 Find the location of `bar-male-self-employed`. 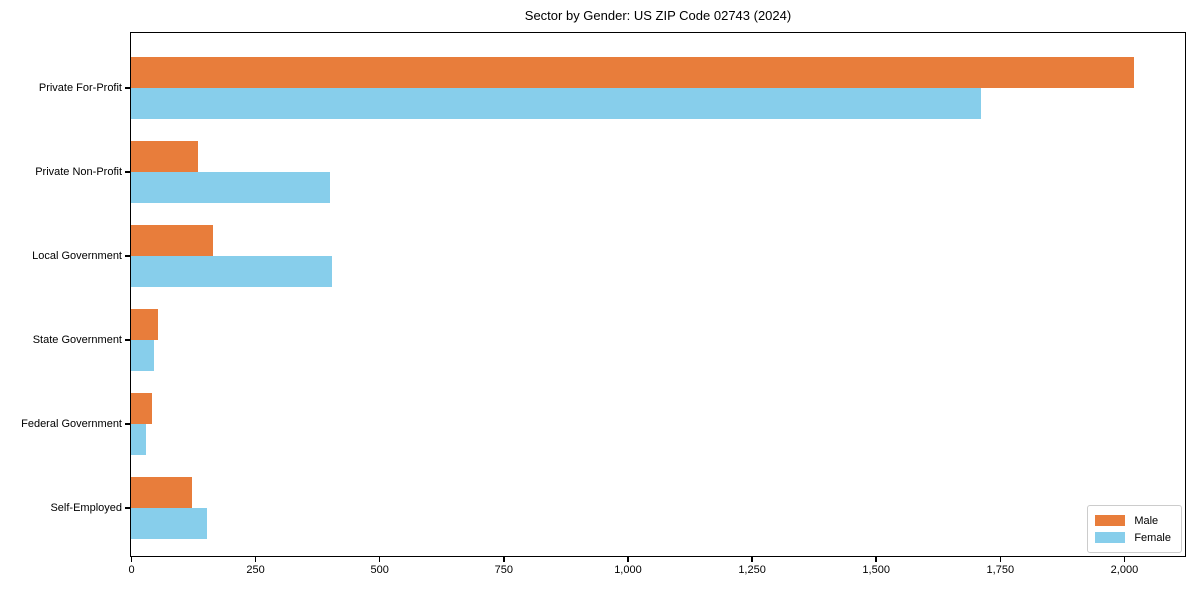

bar-male-self-employed is located at coordinates (162, 492).